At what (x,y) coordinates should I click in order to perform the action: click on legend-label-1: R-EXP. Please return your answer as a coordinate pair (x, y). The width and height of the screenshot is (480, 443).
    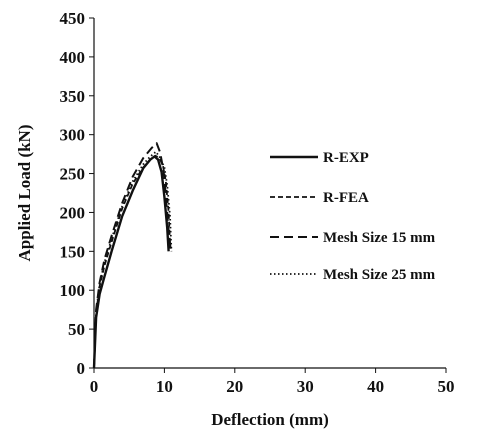
    Looking at the image, I should click on (346, 158).